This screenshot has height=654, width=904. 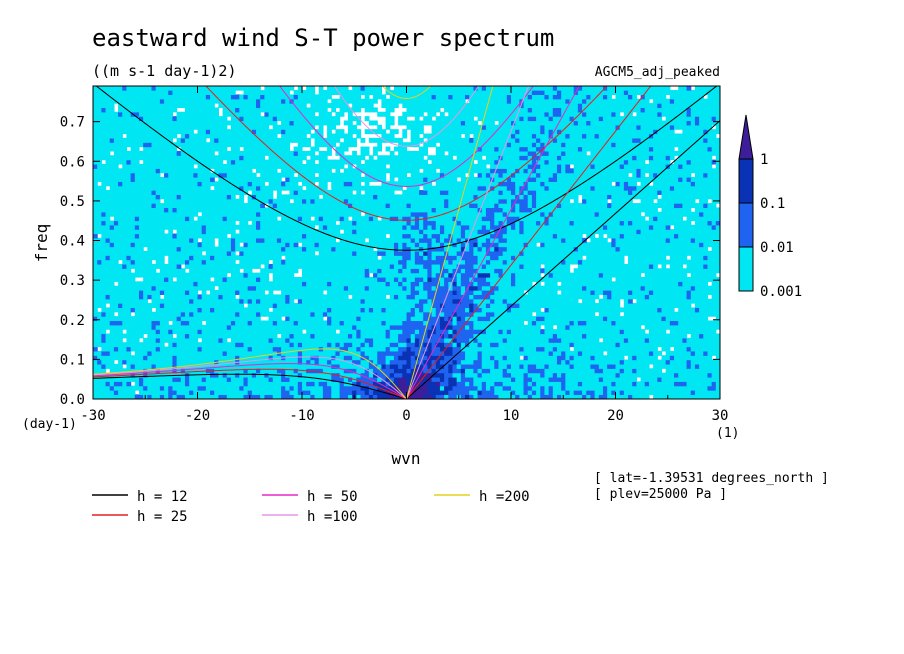 What do you see at coordinates (92, 416) in the screenshot?
I see `x-tick-label: -30` at bounding box center [92, 416].